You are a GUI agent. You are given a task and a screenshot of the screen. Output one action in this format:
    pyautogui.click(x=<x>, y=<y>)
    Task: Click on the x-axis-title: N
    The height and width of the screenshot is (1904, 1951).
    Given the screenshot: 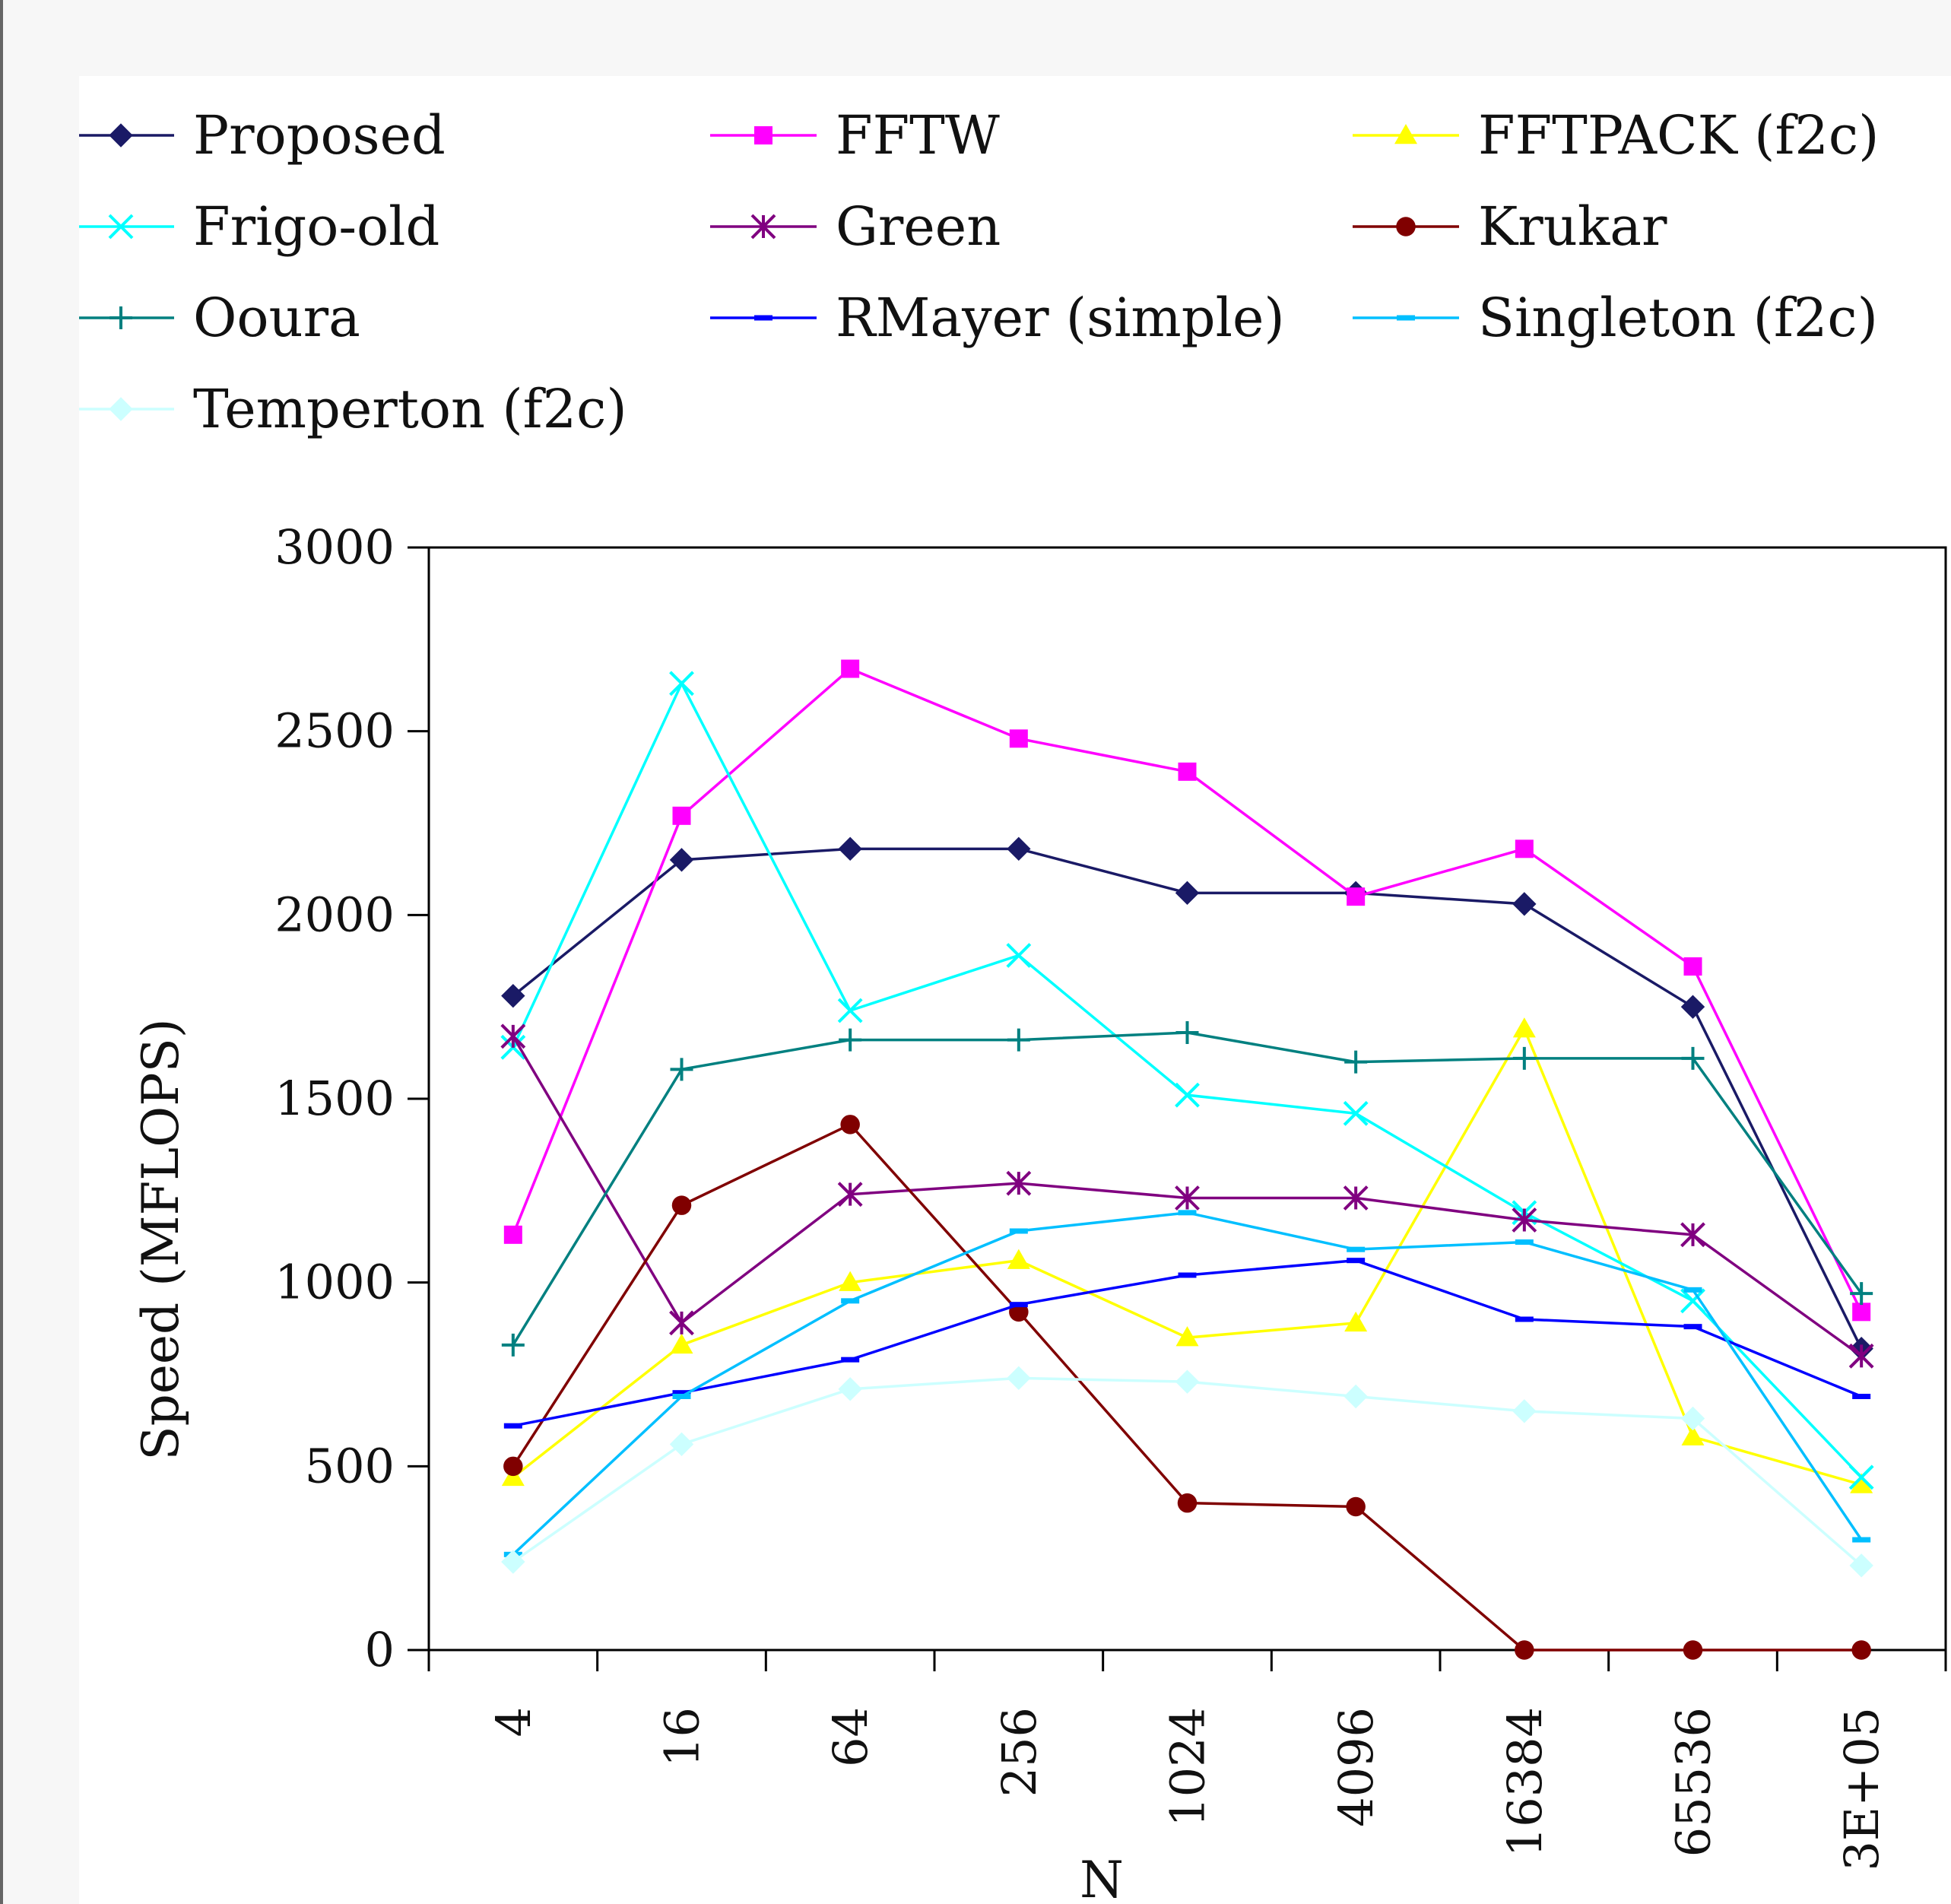 What is the action you would take?
    pyautogui.click(x=1102, y=1877)
    